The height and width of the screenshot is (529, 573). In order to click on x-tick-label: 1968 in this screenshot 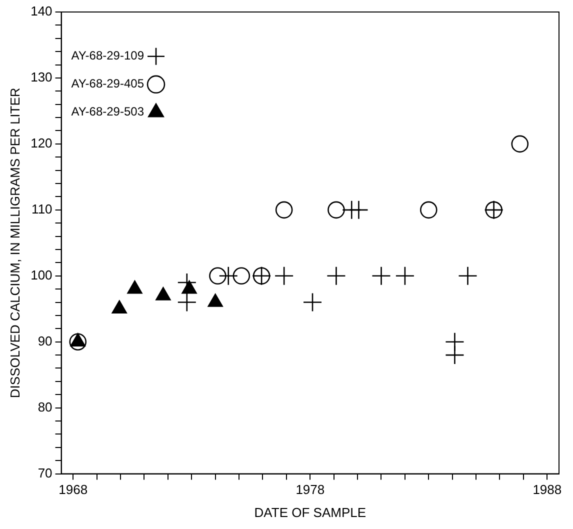, I will do `click(73, 490)`.